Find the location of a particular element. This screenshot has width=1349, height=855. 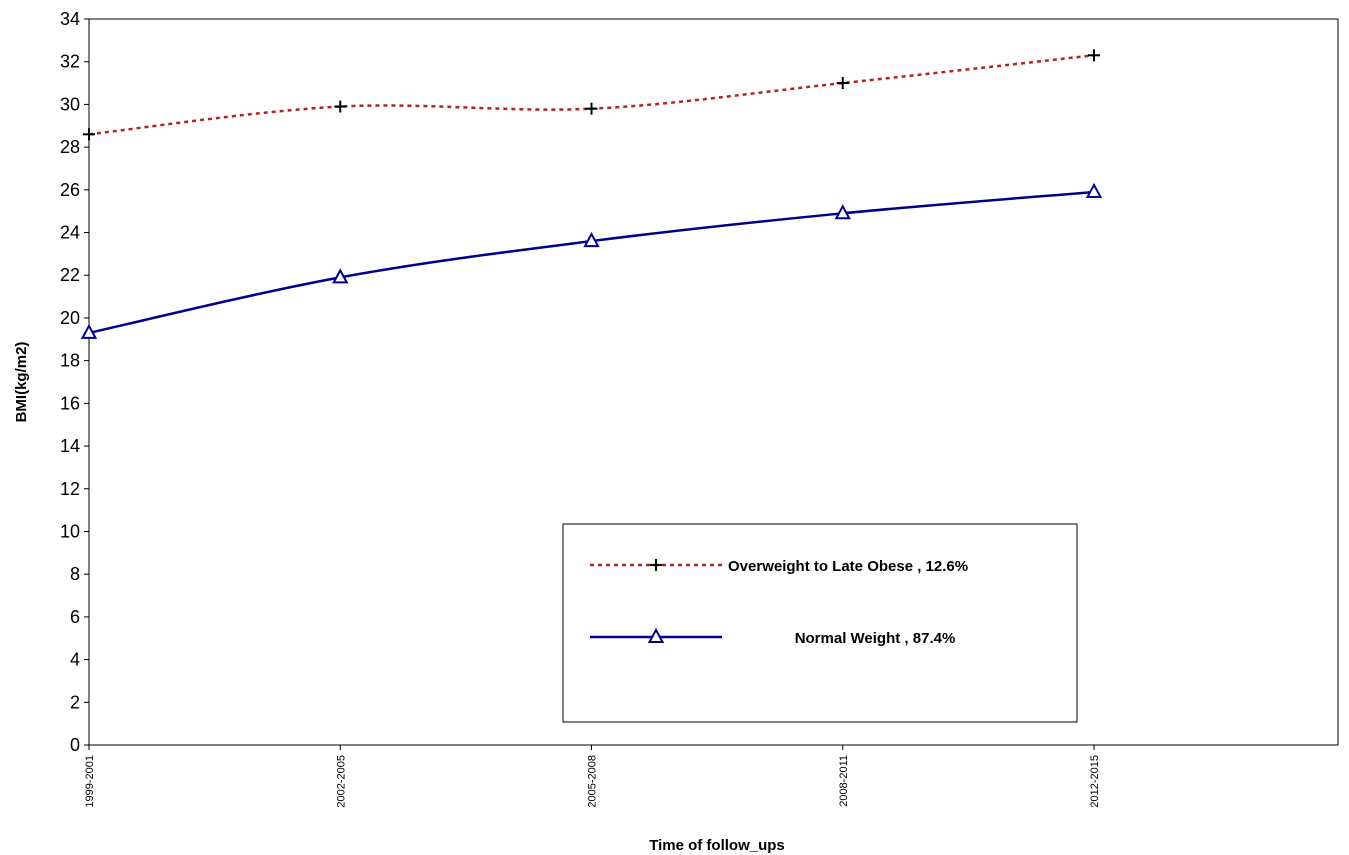

y-tick-label: 4 is located at coordinates (75, 660).